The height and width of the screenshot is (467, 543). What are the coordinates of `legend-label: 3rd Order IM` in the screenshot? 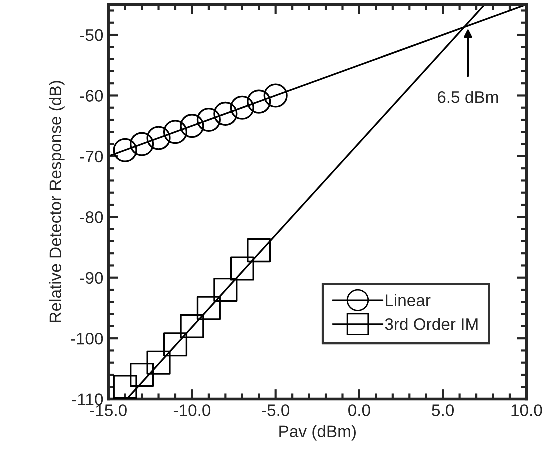 It's located at (431, 324).